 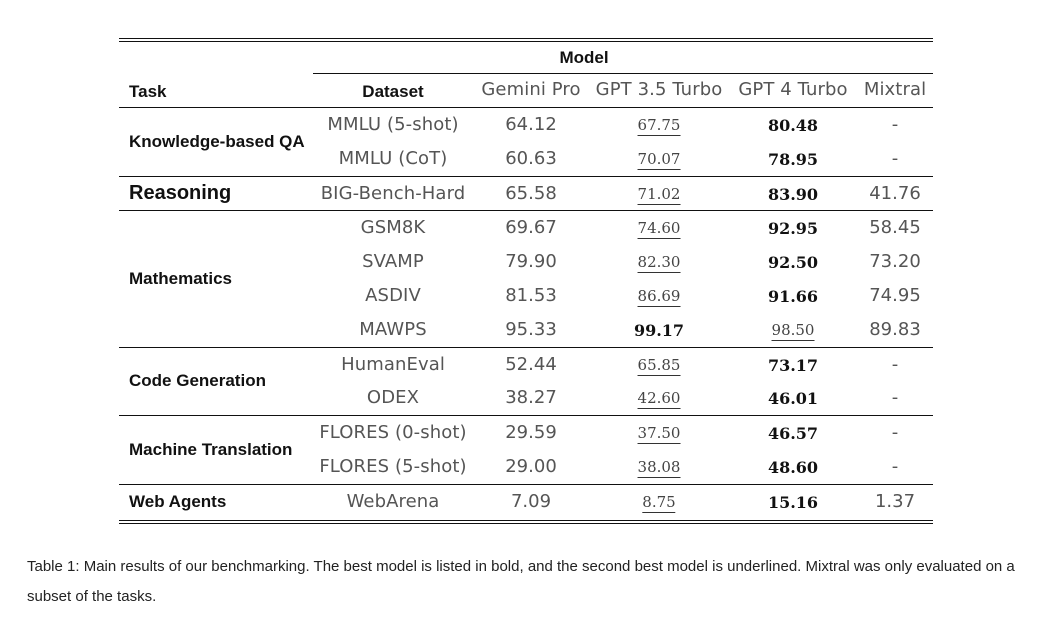 What do you see at coordinates (393, 295) in the screenshot?
I see `dataset-cell: ASDIV` at bounding box center [393, 295].